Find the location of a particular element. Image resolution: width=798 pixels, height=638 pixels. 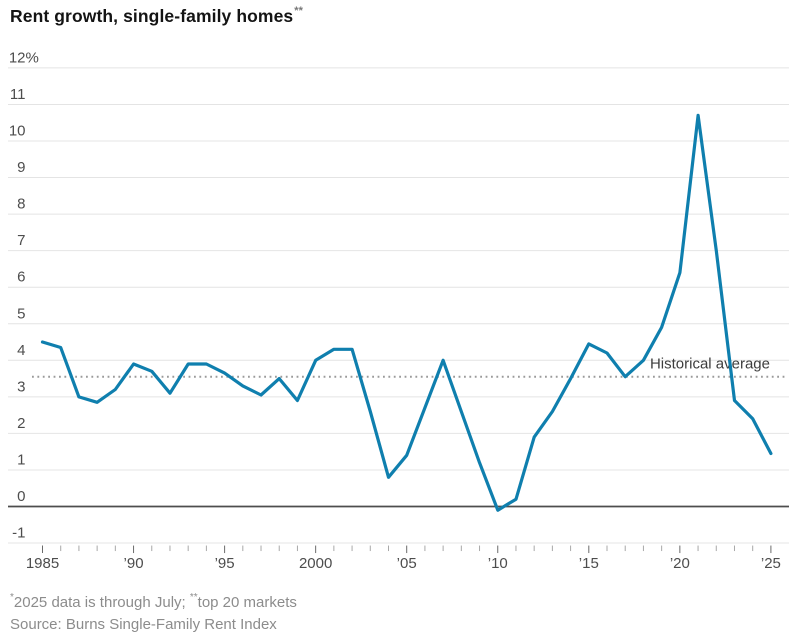

x-tick-label: ’95 is located at coordinates (225, 563).